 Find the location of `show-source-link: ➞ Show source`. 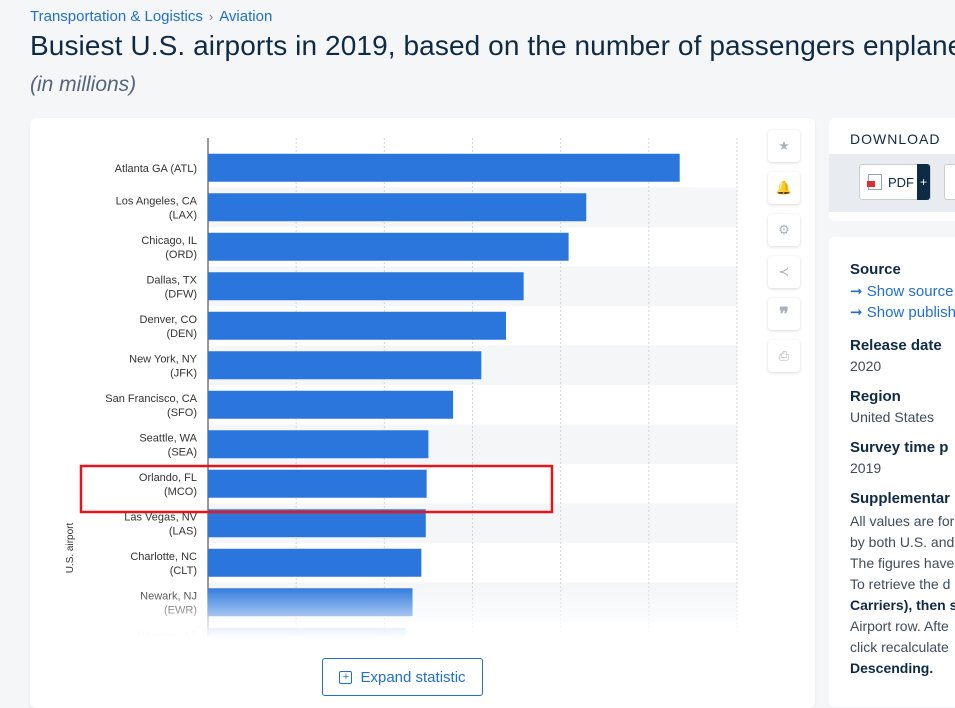

show-source-link: ➞ Show source is located at coordinates (902, 291).